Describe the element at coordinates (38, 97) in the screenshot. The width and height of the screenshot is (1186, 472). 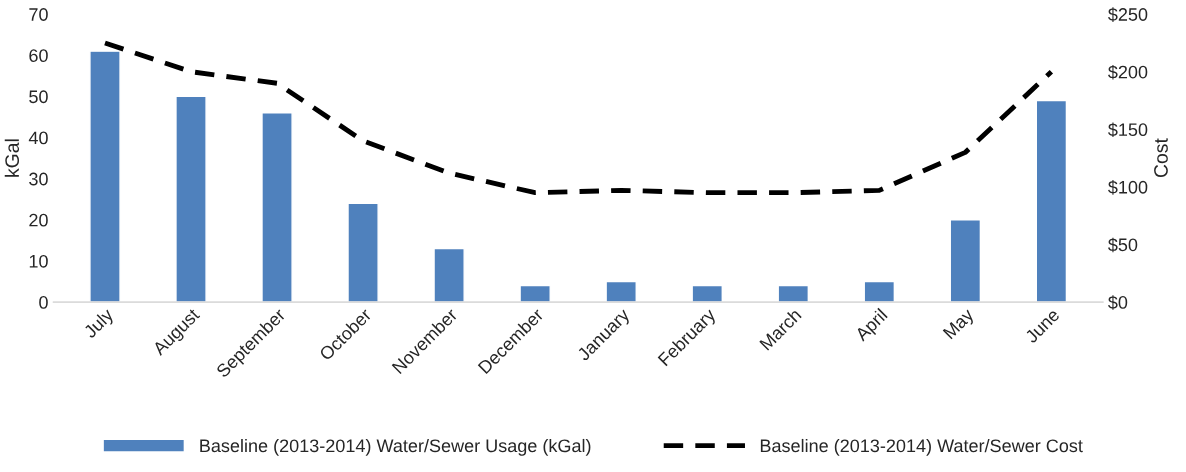
I see `y-tick-label: 50` at that location.